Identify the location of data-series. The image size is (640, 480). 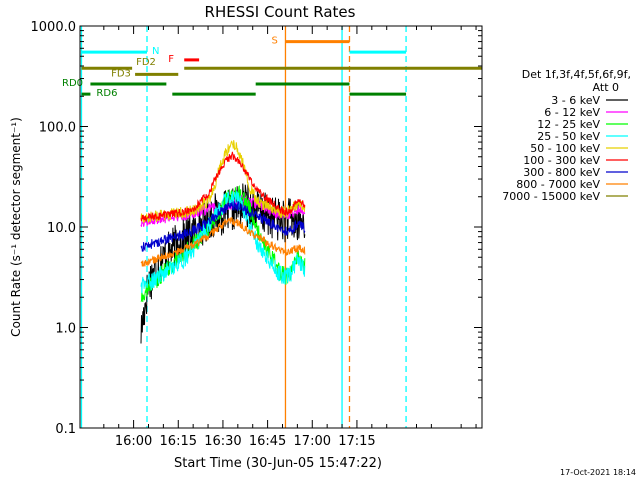
(223, 242).